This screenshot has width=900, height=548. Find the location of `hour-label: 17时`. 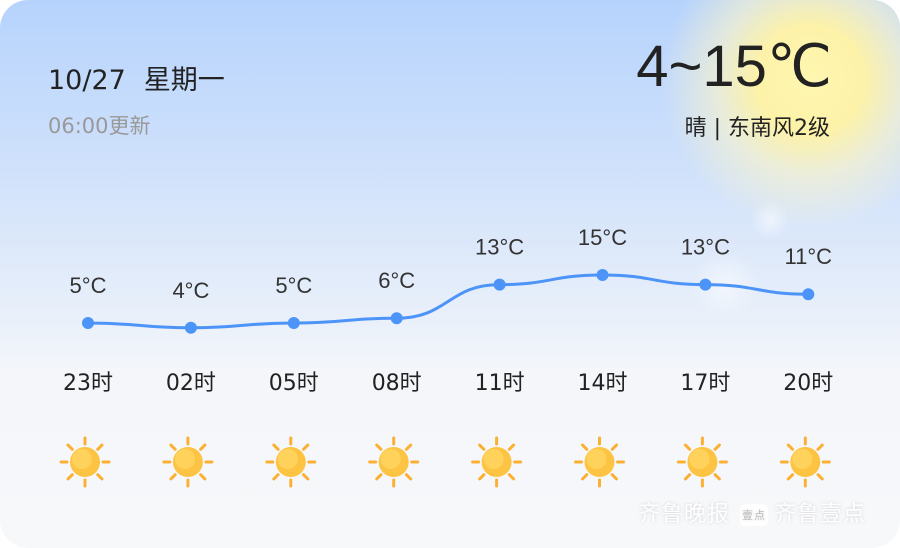

hour-label: 17时 is located at coordinates (705, 383).